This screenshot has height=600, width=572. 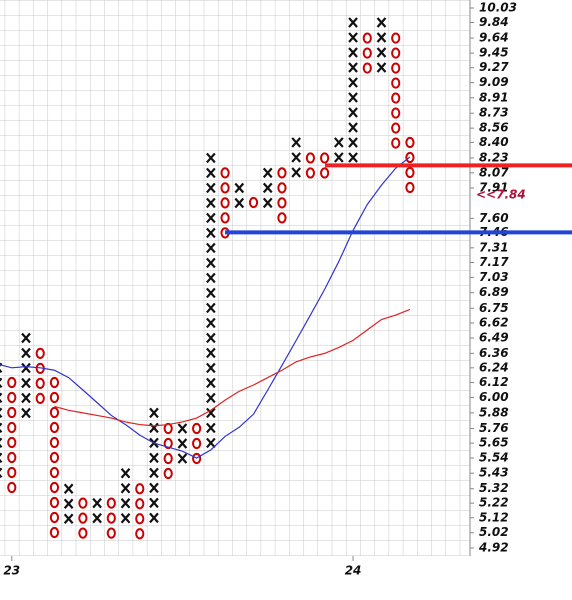 What do you see at coordinates (494, 188) in the screenshot?
I see `y-tick-label: 7.91` at bounding box center [494, 188].